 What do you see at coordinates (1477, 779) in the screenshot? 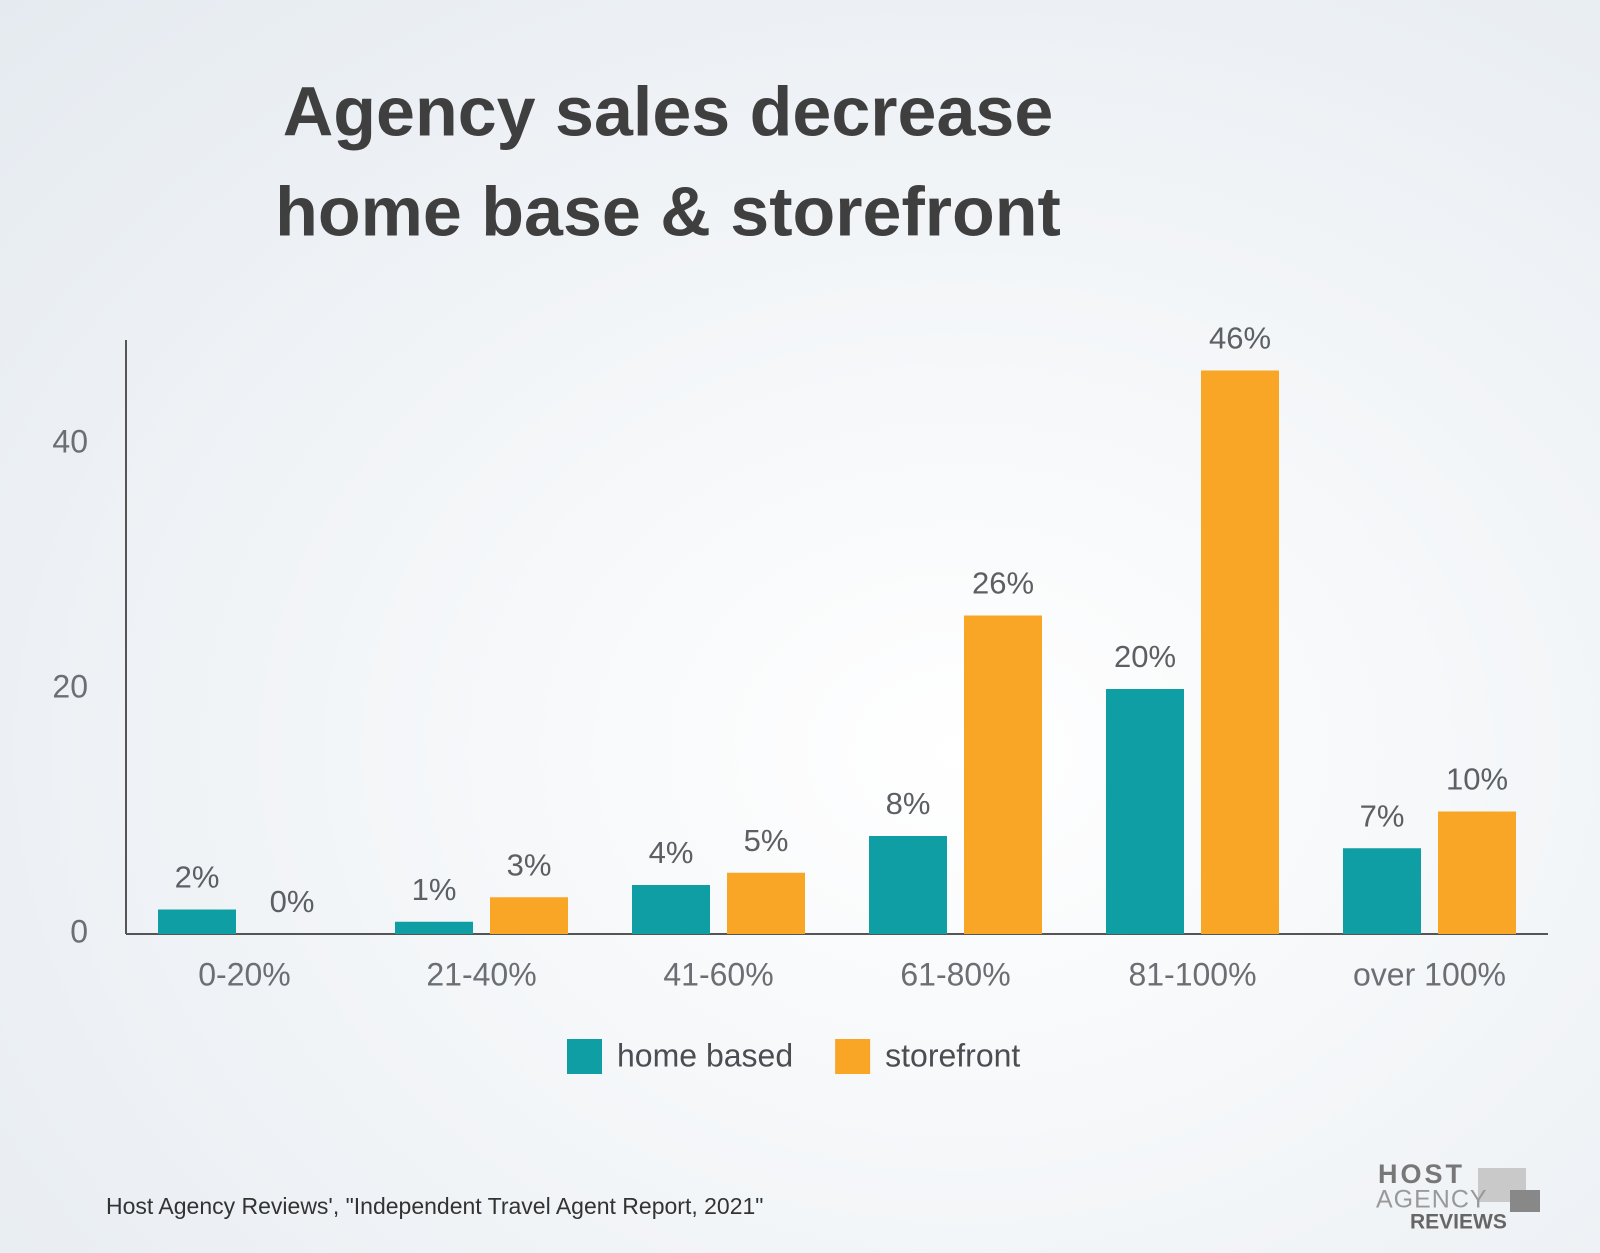
I see `value-label: 10%` at bounding box center [1477, 779].